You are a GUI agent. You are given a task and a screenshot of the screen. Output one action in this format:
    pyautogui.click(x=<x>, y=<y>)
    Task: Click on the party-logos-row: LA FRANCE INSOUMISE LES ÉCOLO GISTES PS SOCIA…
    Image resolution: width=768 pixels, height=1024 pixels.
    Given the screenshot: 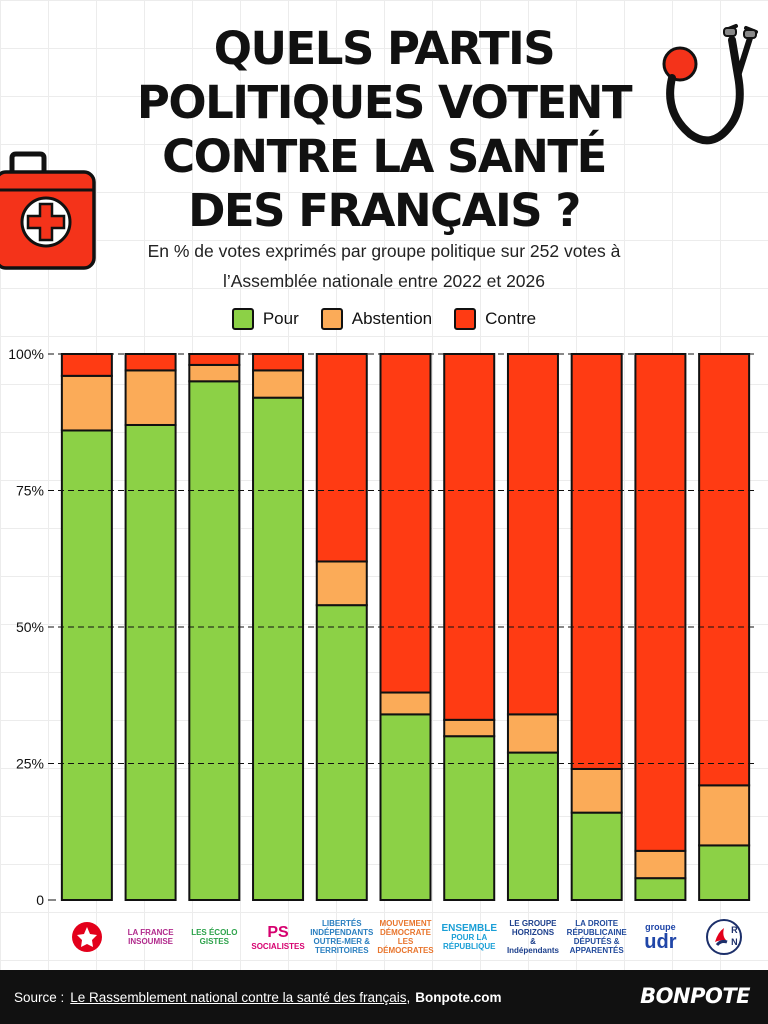 What is the action you would take?
    pyautogui.click(x=384, y=937)
    